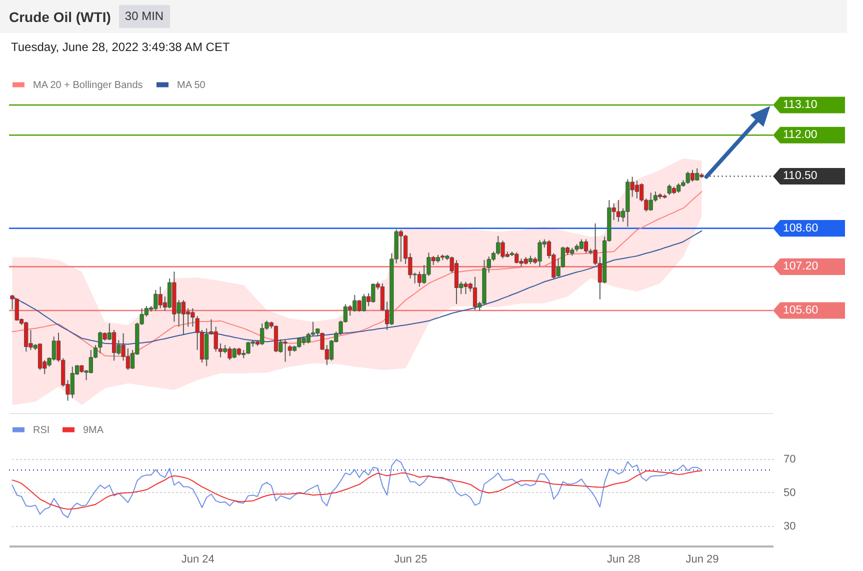  What do you see at coordinates (191, 85) in the screenshot?
I see `legend-label: MA 50` at bounding box center [191, 85].